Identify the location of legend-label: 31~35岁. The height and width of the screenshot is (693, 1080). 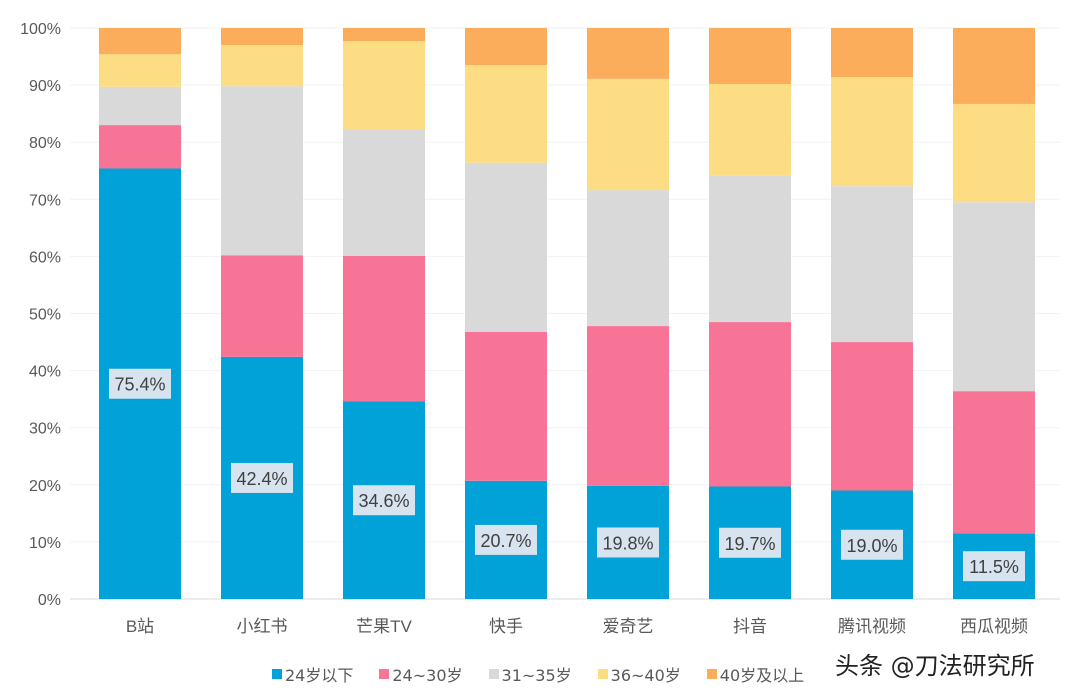
(536, 675).